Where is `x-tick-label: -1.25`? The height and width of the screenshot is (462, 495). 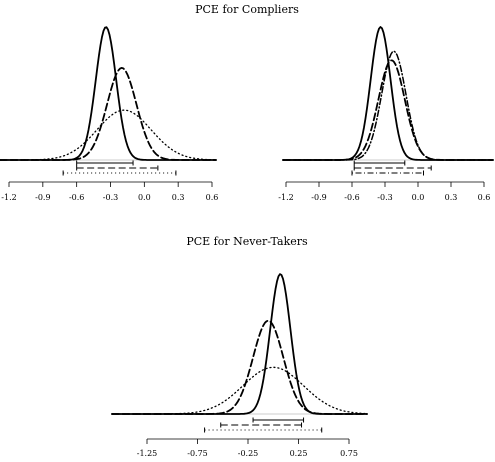
x-tick-label: -1.25 is located at coordinates (147, 453).